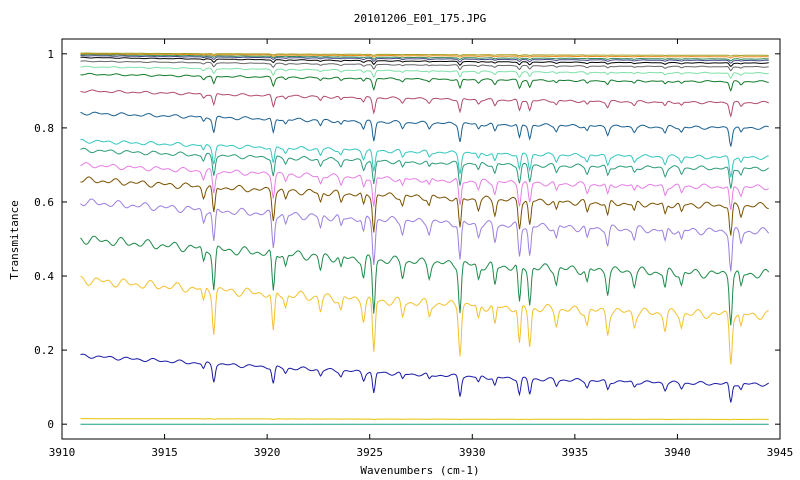 The height and width of the screenshot is (480, 800). I want to click on x-axis-label: Wavenumbers (cm-1), so click(419, 470).